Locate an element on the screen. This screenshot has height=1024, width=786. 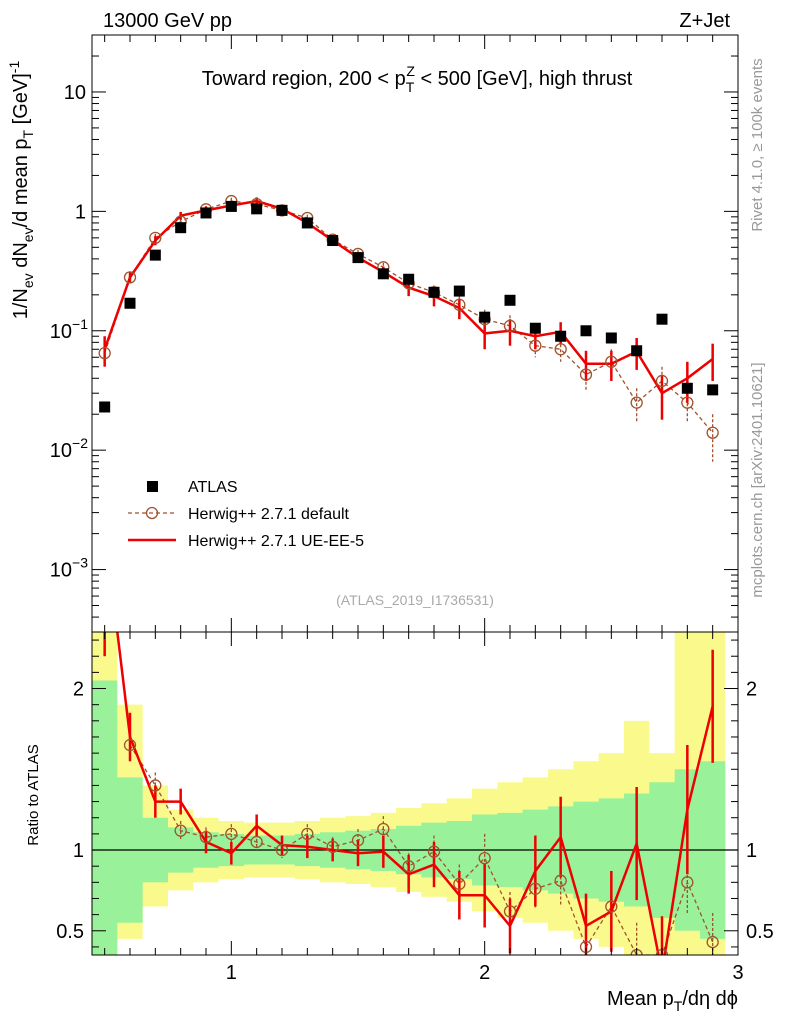
title-pre: Toward region, 200 < p is located at coordinates (304, 79).